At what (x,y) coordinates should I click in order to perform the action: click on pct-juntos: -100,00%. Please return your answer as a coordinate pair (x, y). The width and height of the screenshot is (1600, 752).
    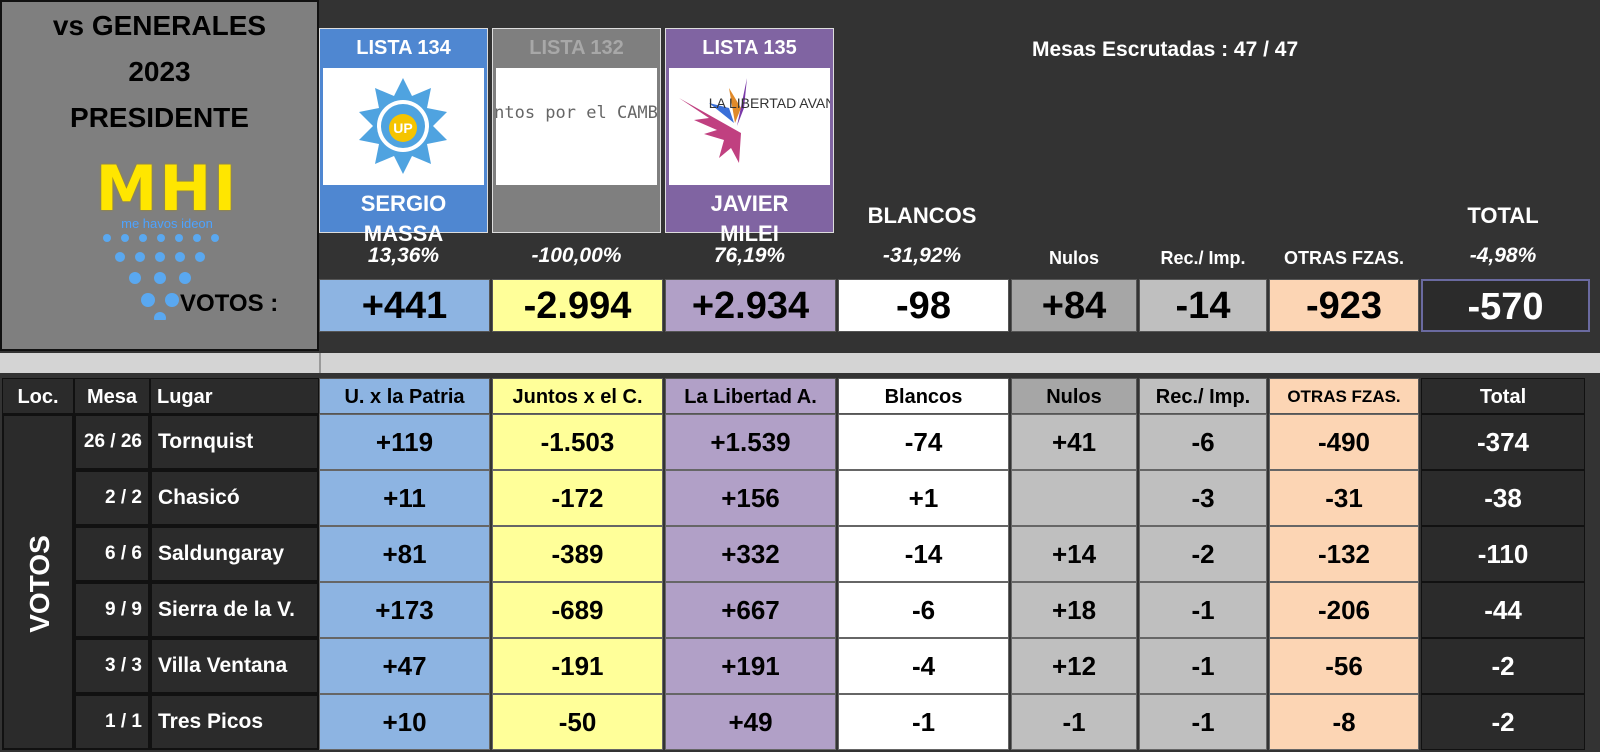
    Looking at the image, I should click on (576, 255).